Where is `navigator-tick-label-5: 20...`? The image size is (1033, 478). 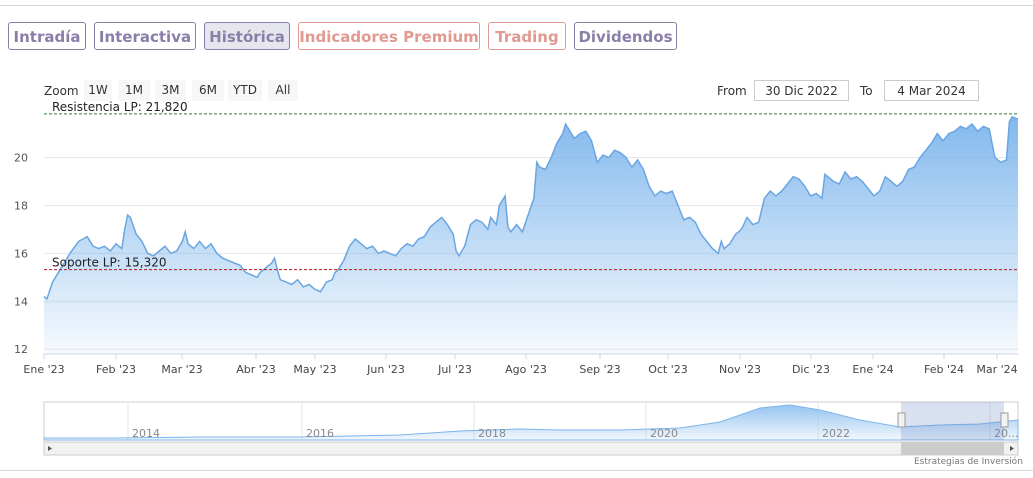 navigator-tick-label-5: 20... is located at coordinates (1006, 433).